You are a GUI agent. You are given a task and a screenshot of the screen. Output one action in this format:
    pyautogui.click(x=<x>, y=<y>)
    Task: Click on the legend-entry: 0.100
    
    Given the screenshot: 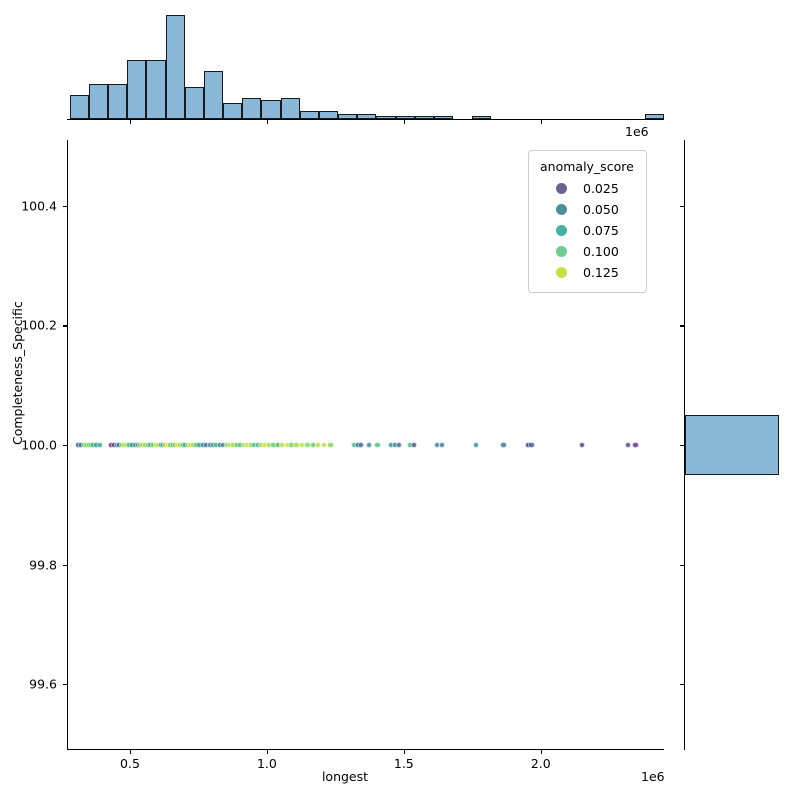 What is the action you would take?
    pyautogui.click(x=587, y=251)
    